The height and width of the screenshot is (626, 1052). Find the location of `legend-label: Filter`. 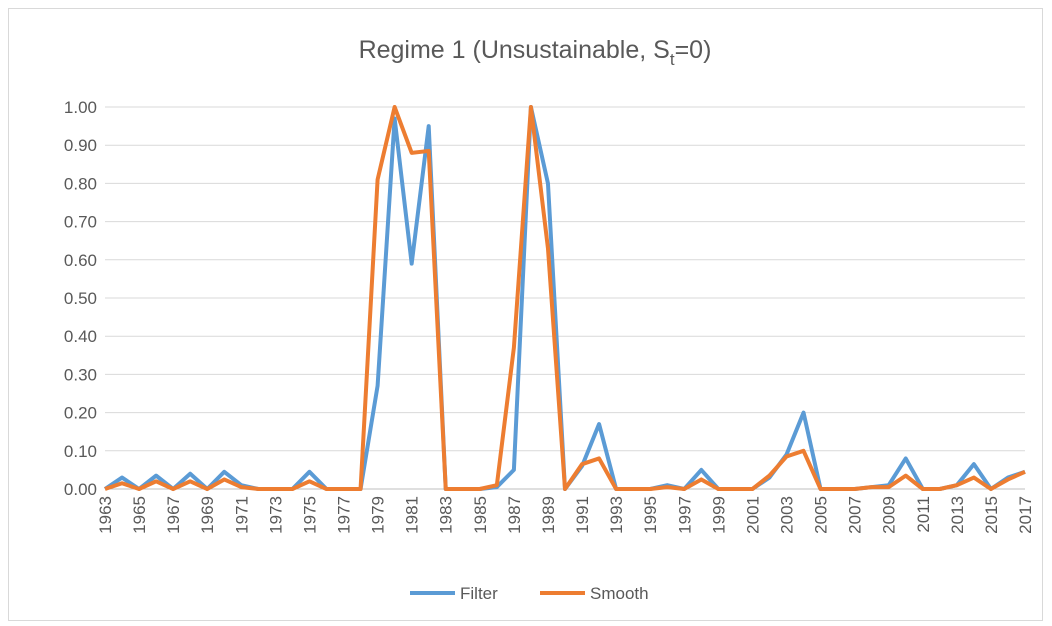

legend-label: Filter is located at coordinates (479, 593).